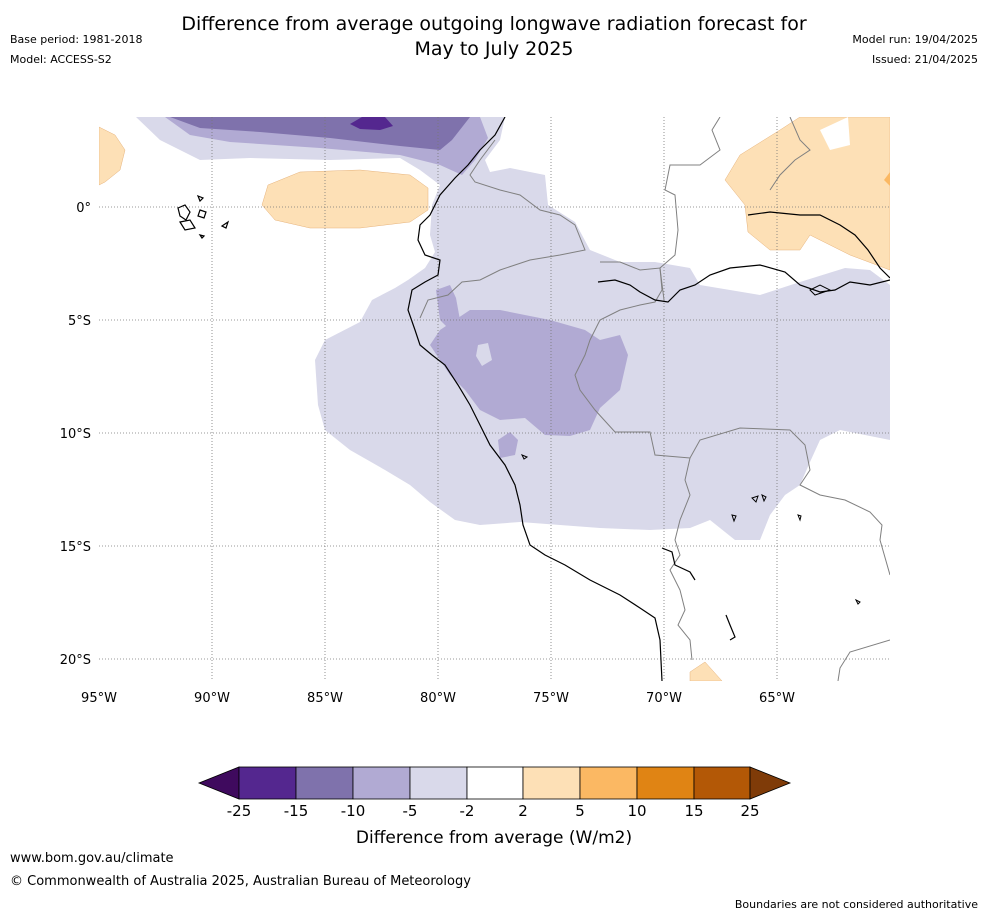  What do you see at coordinates (61, 59) in the screenshot?
I see `model-text: Model: ACCESS-S2` at bounding box center [61, 59].